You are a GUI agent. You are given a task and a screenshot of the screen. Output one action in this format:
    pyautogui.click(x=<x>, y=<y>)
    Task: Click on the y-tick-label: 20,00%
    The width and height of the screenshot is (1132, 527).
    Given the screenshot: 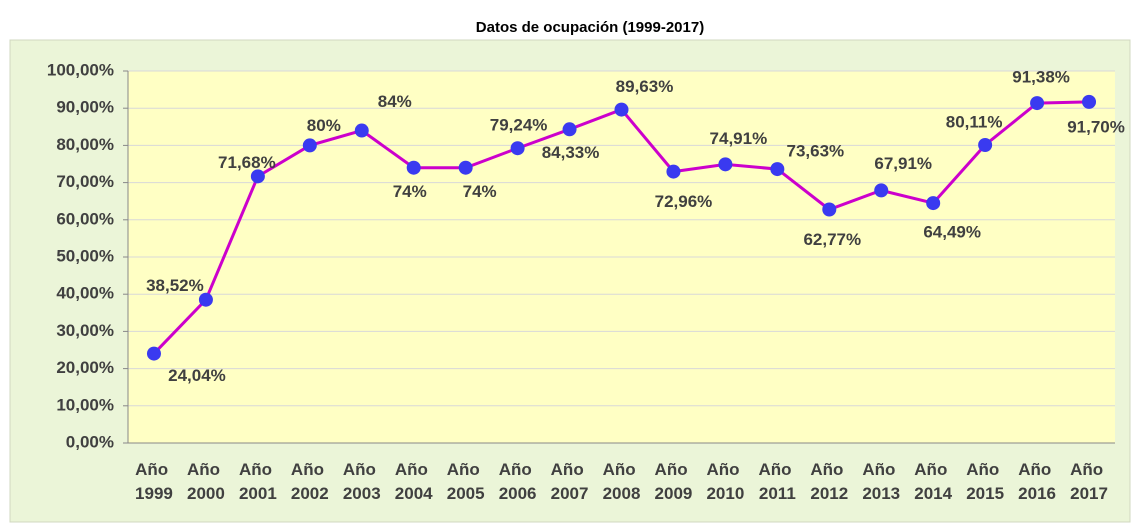 What is the action you would take?
    pyautogui.click(x=85, y=367)
    